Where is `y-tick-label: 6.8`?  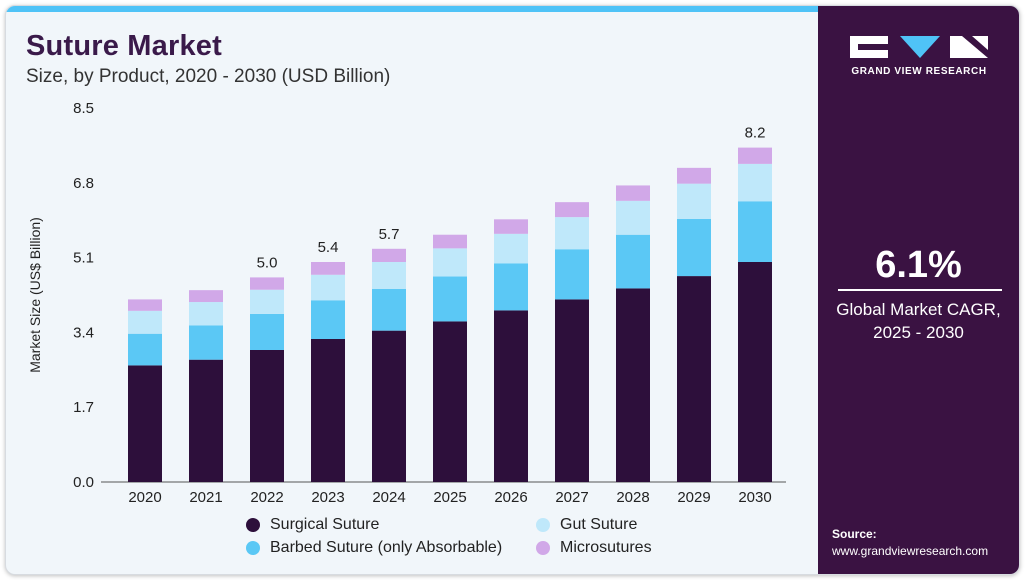
y-tick-label: 6.8 is located at coordinates (83, 183).